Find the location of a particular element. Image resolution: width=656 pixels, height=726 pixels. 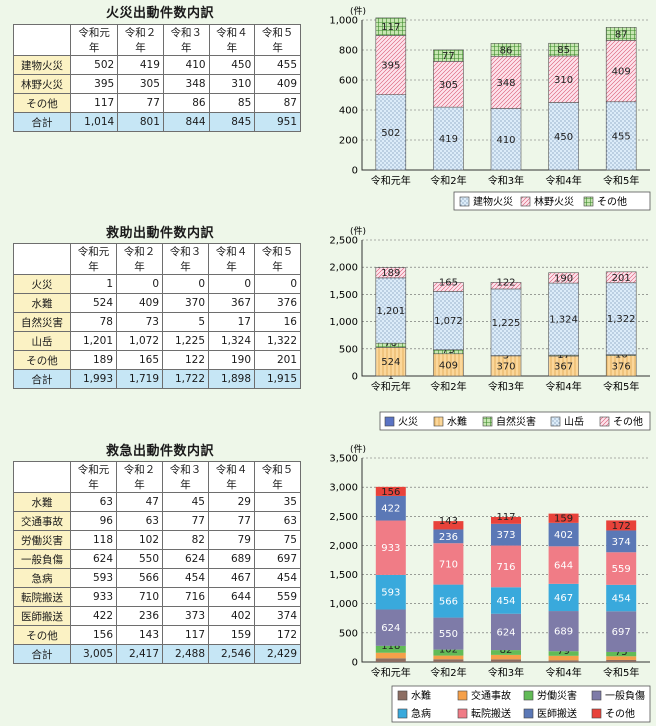

table-cell: 844 is located at coordinates (186, 122).